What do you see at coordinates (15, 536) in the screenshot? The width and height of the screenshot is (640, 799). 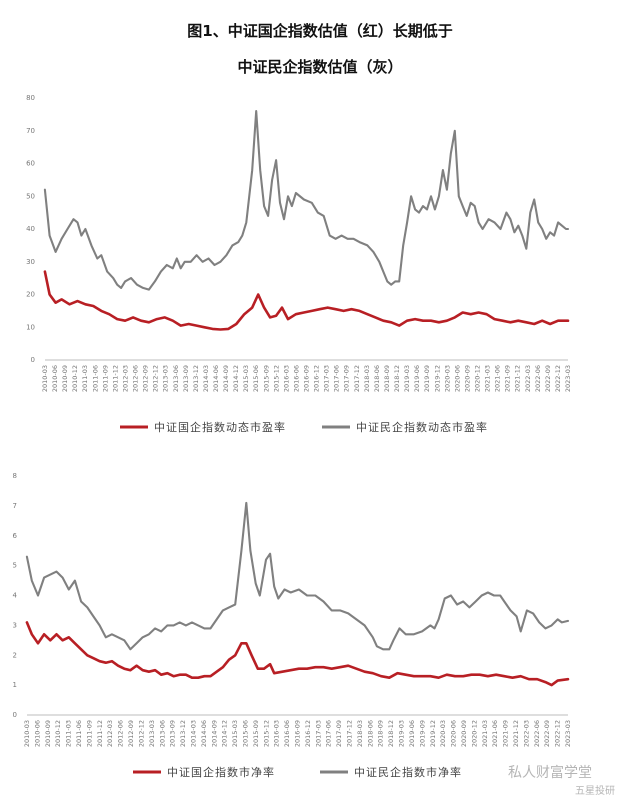 I see `y-tick-label: 6` at bounding box center [15, 536].